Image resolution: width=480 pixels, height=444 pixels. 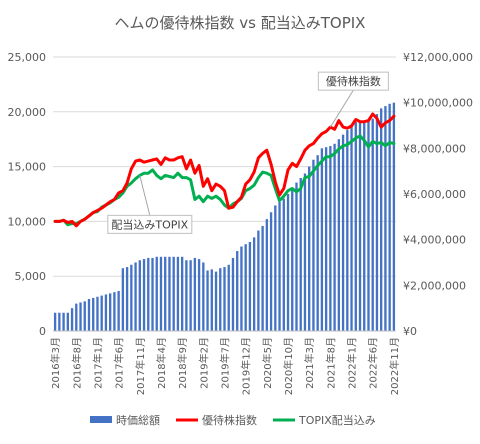 What do you see at coordinates (76, 363) in the screenshot?
I see `x-axis-tick-label: 2016年8月` at bounding box center [76, 363].